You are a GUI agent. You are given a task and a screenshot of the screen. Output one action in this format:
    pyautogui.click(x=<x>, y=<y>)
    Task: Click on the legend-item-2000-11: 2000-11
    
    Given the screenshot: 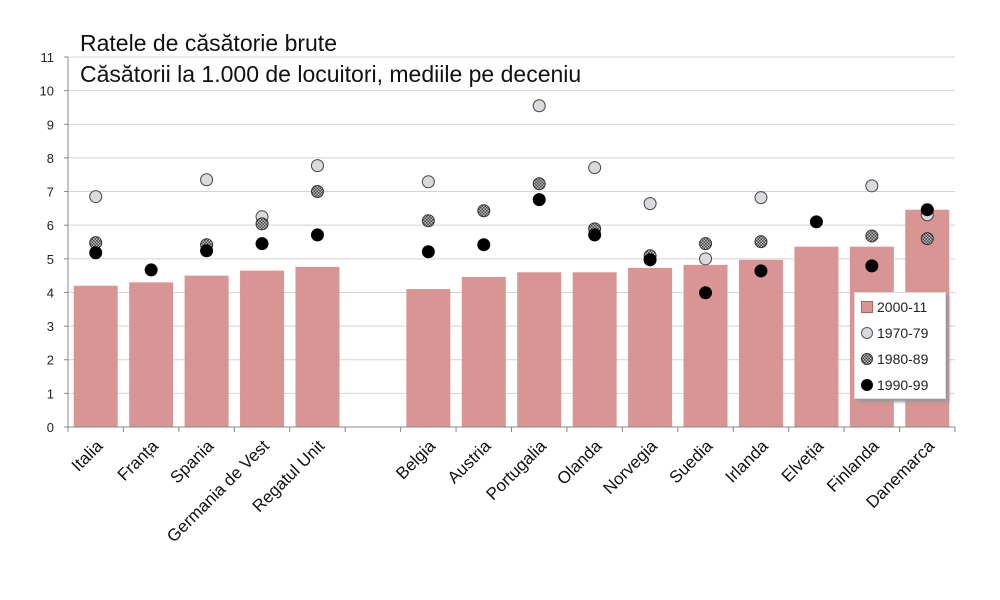 What is the action you would take?
    pyautogui.click(x=900, y=306)
    